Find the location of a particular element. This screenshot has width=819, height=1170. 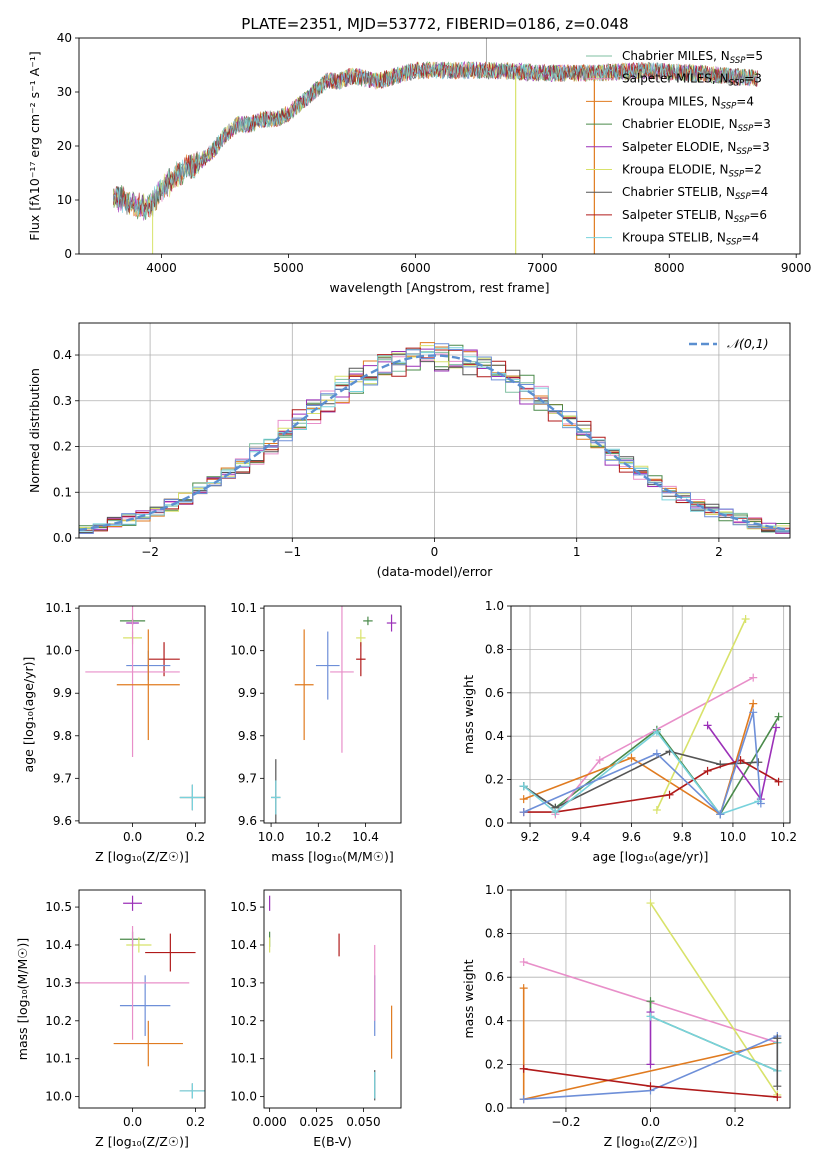

z-mass-ytick-label-4: 10.4 is located at coordinates (58, 945).